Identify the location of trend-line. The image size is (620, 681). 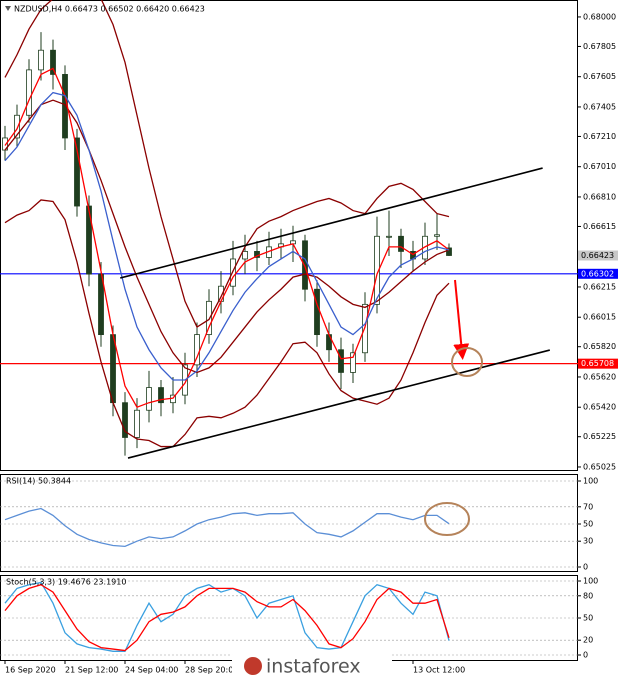
(331, 223).